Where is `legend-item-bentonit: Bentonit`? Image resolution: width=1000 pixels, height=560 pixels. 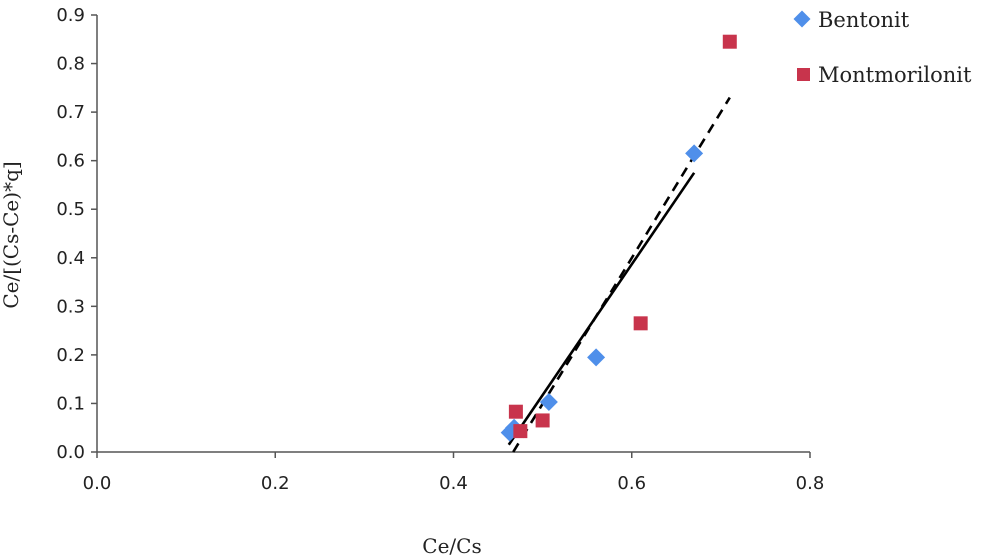
legend-item-bentonit: Bentonit is located at coordinates (851, 20).